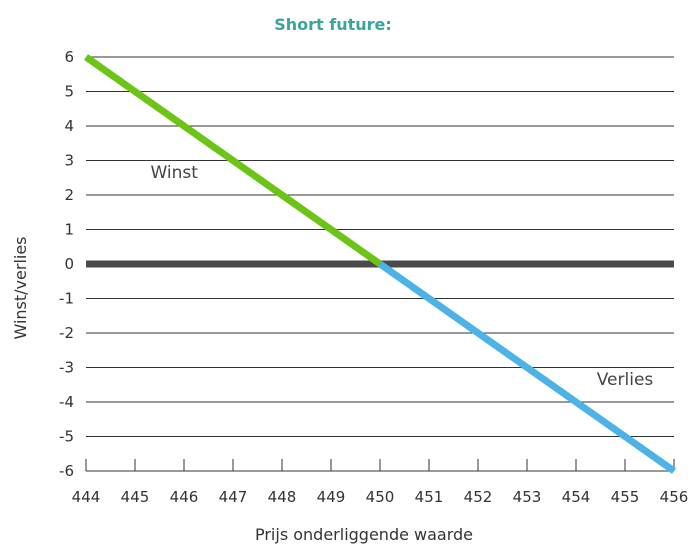 The width and height of the screenshot is (691, 545). What do you see at coordinates (364, 534) in the screenshot?
I see `x-axis-label: Prijs onderliggende waarde` at bounding box center [364, 534].